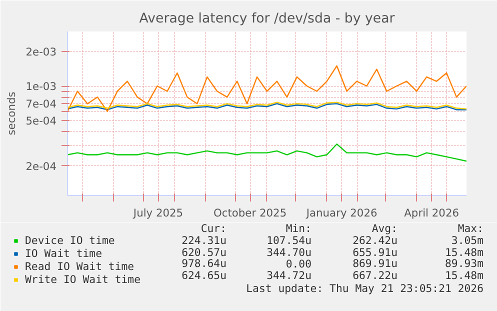 The width and height of the screenshot is (497, 311). Describe the element at coordinates (204, 252) in the screenshot. I see `text: 620.57u` at that location.